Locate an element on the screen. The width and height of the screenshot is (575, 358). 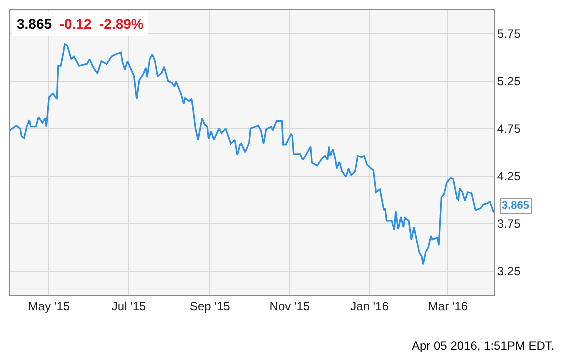
y-tick-label: 5.75 is located at coordinates (509, 33).